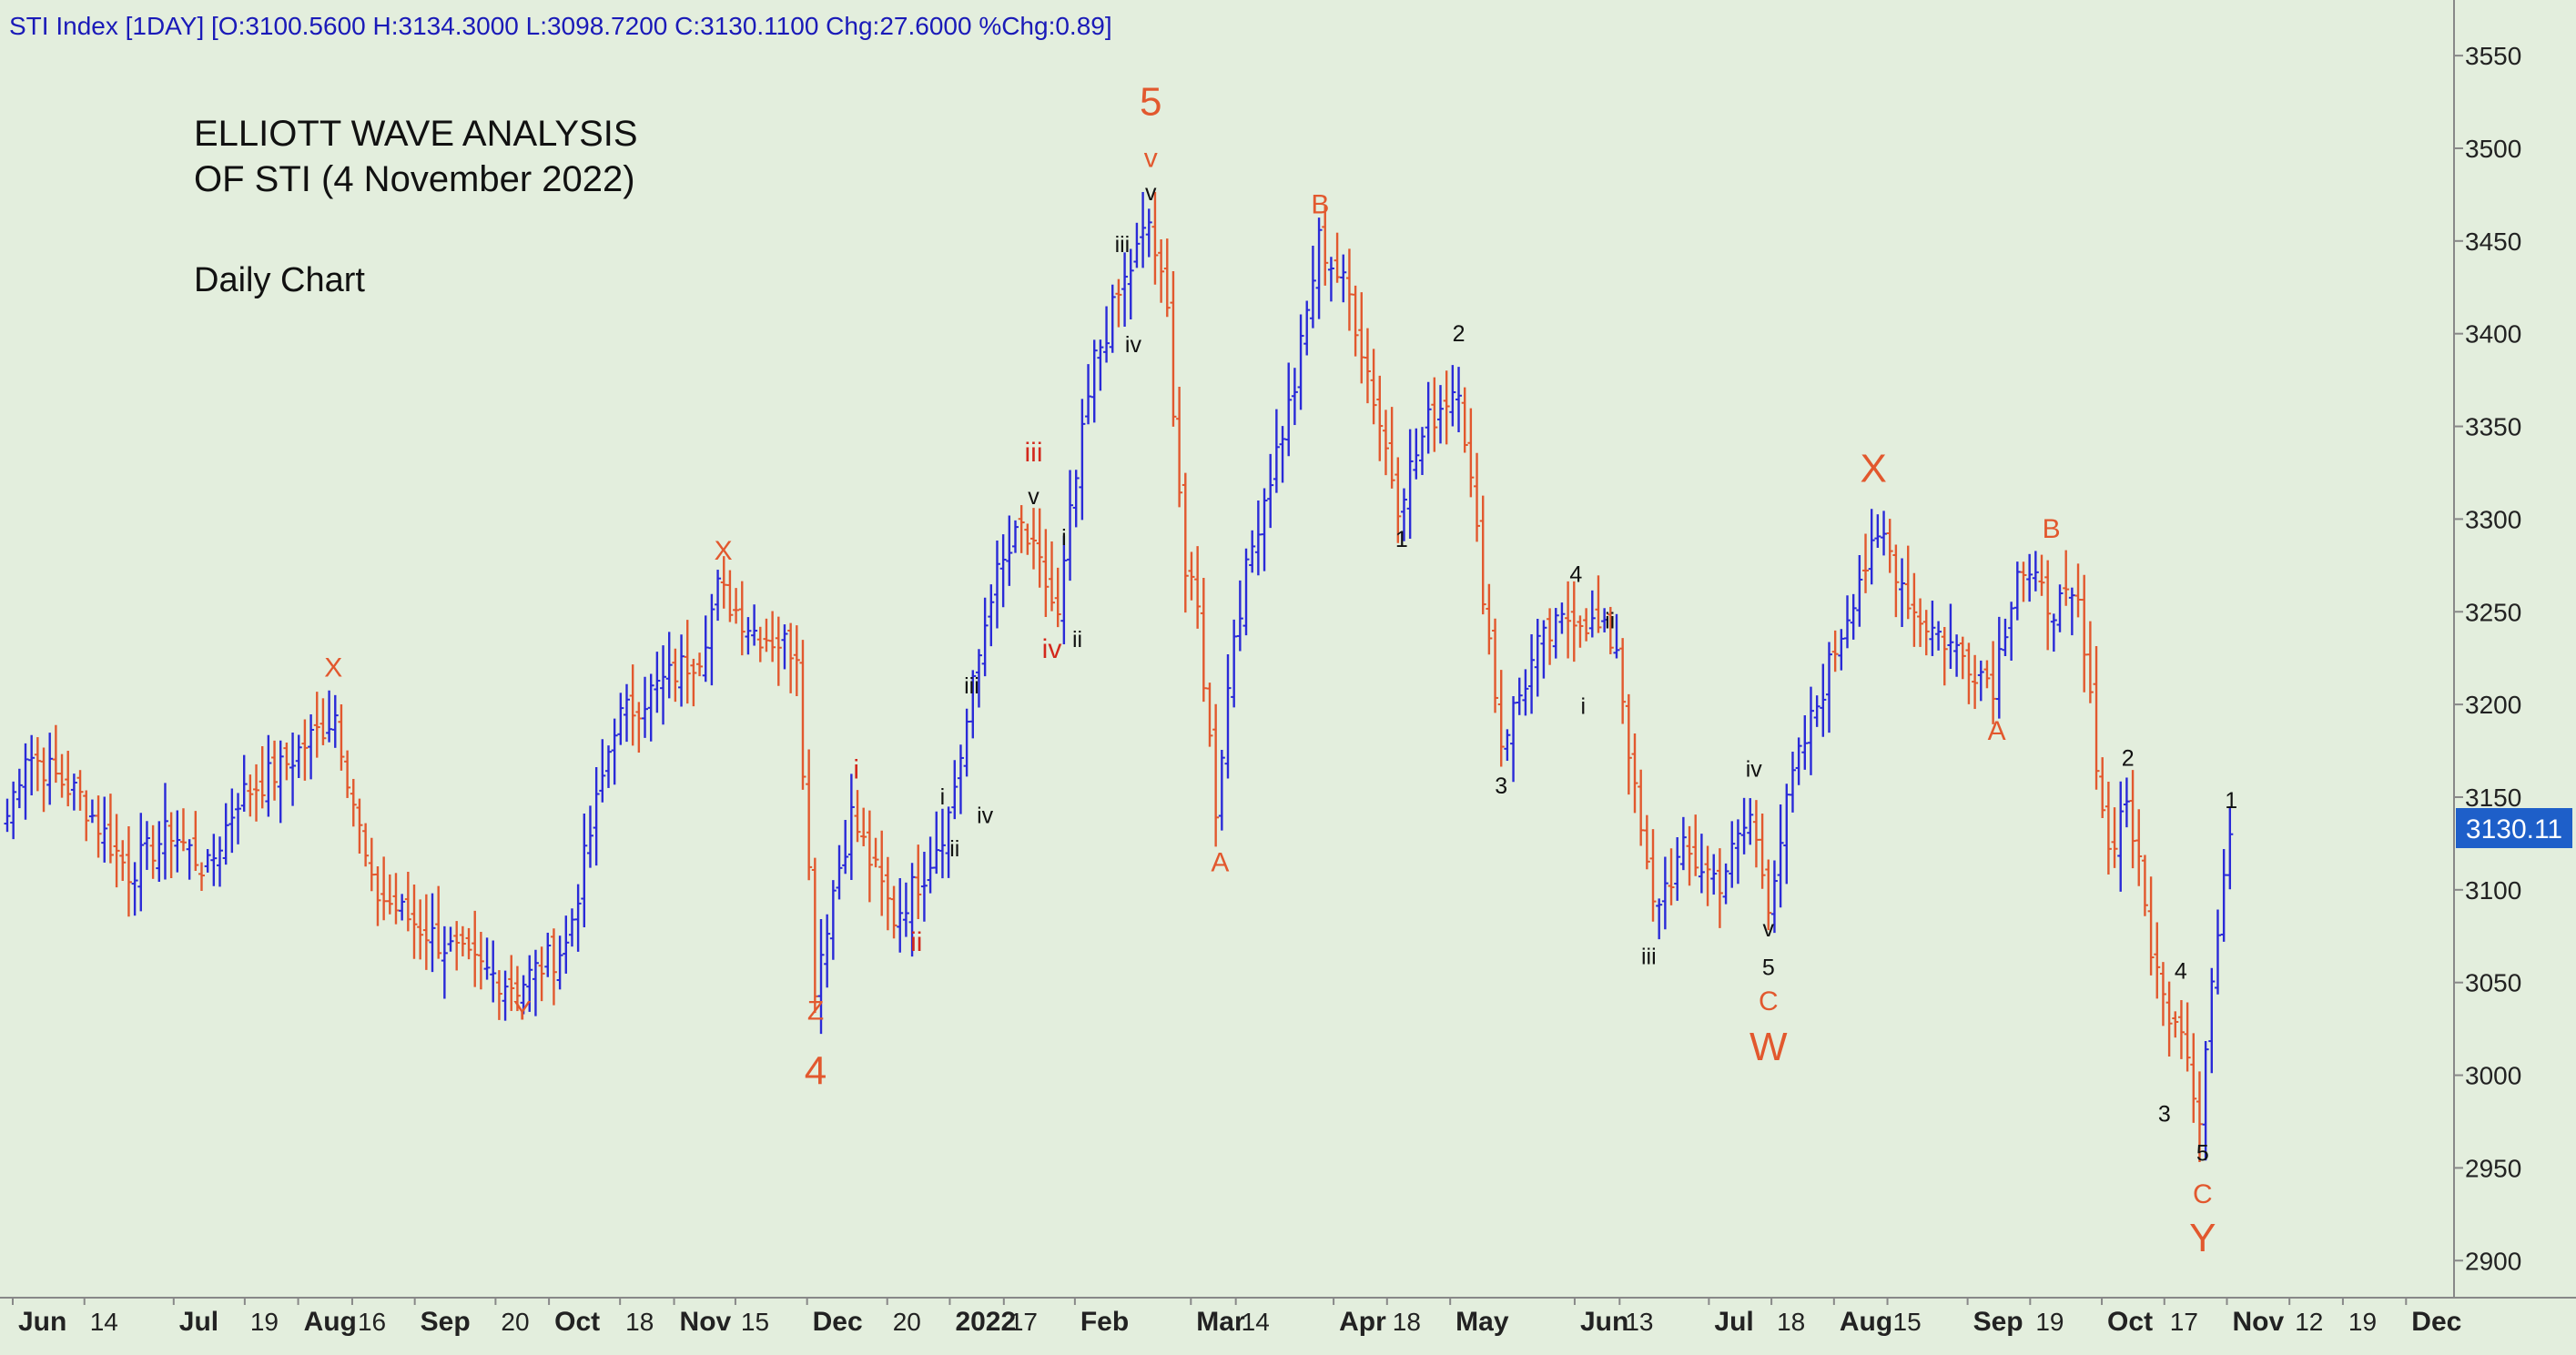 This screenshot has width=2576, height=1355. What do you see at coordinates (1133, 345) in the screenshot?
I see `wave-label: iv` at bounding box center [1133, 345].